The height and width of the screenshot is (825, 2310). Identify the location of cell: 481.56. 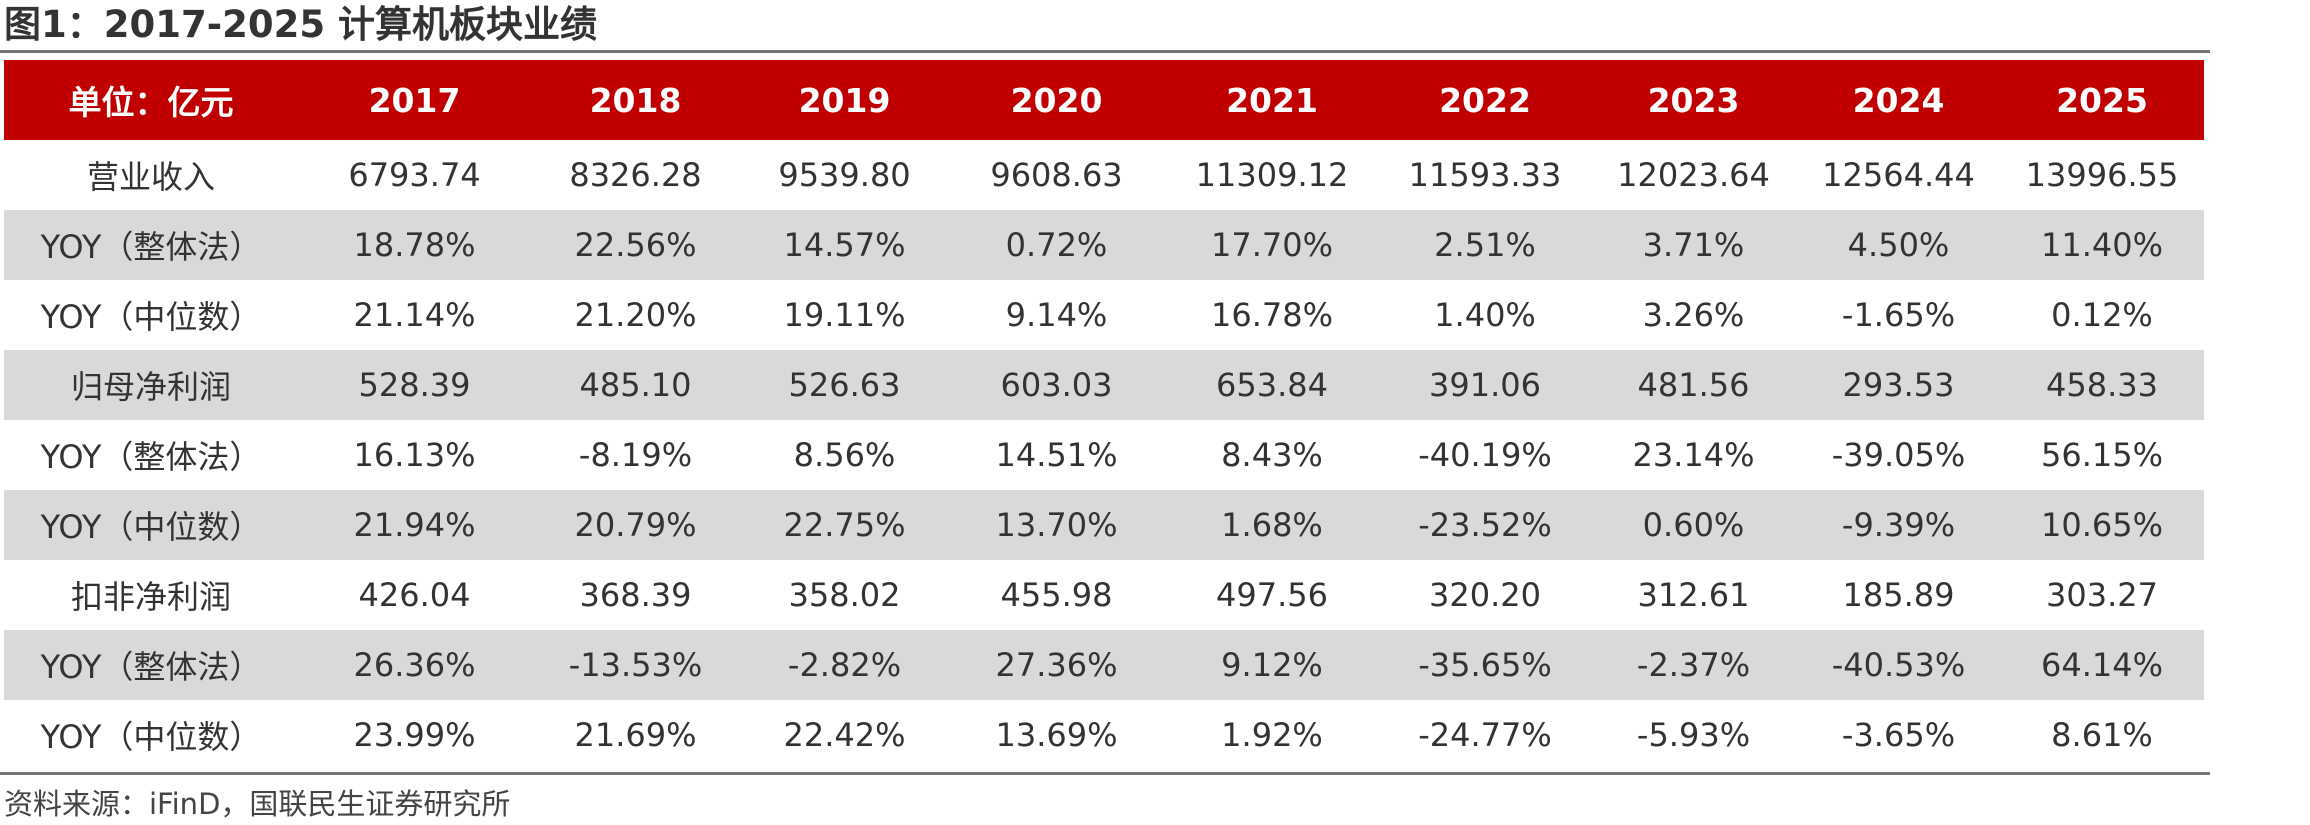
(1693, 385).